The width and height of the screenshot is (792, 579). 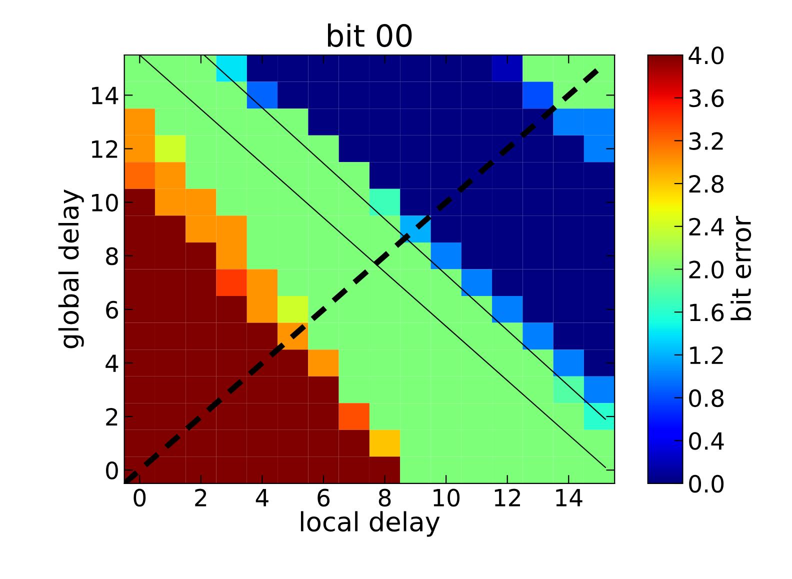 I want to click on x-tick-label: 4, so click(x=262, y=497).